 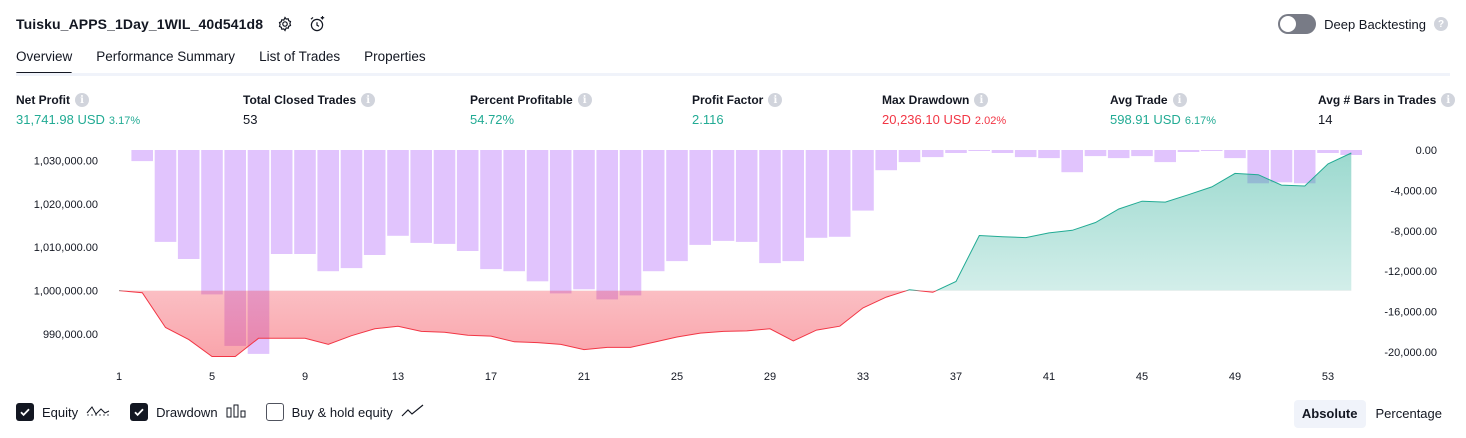 I want to click on scale-absolute-button: Absolute, so click(x=1329, y=414).